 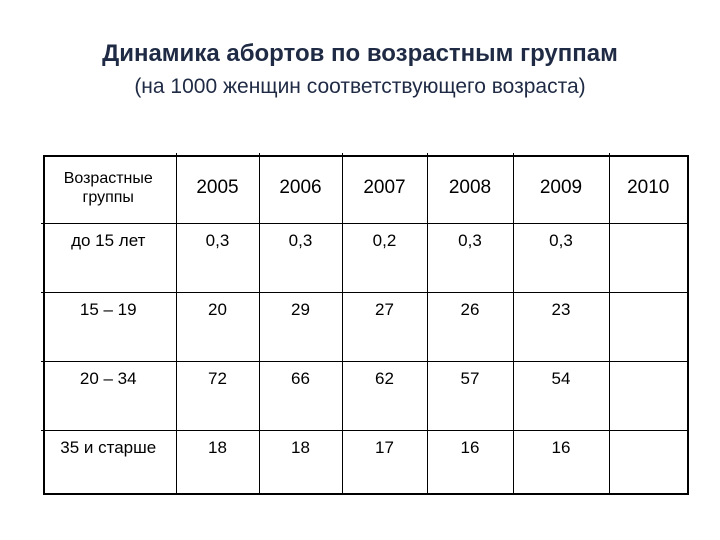 What do you see at coordinates (470, 188) in the screenshot?
I see `header-cell-2008: 2008` at bounding box center [470, 188].